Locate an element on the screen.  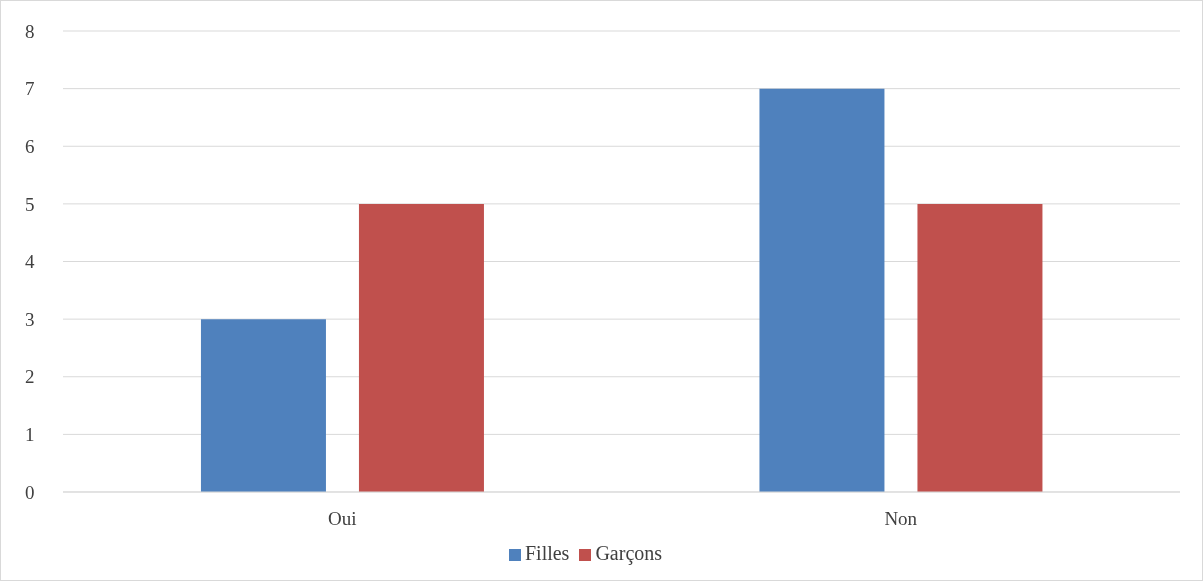
legend-label: Garçons is located at coordinates (629, 553).